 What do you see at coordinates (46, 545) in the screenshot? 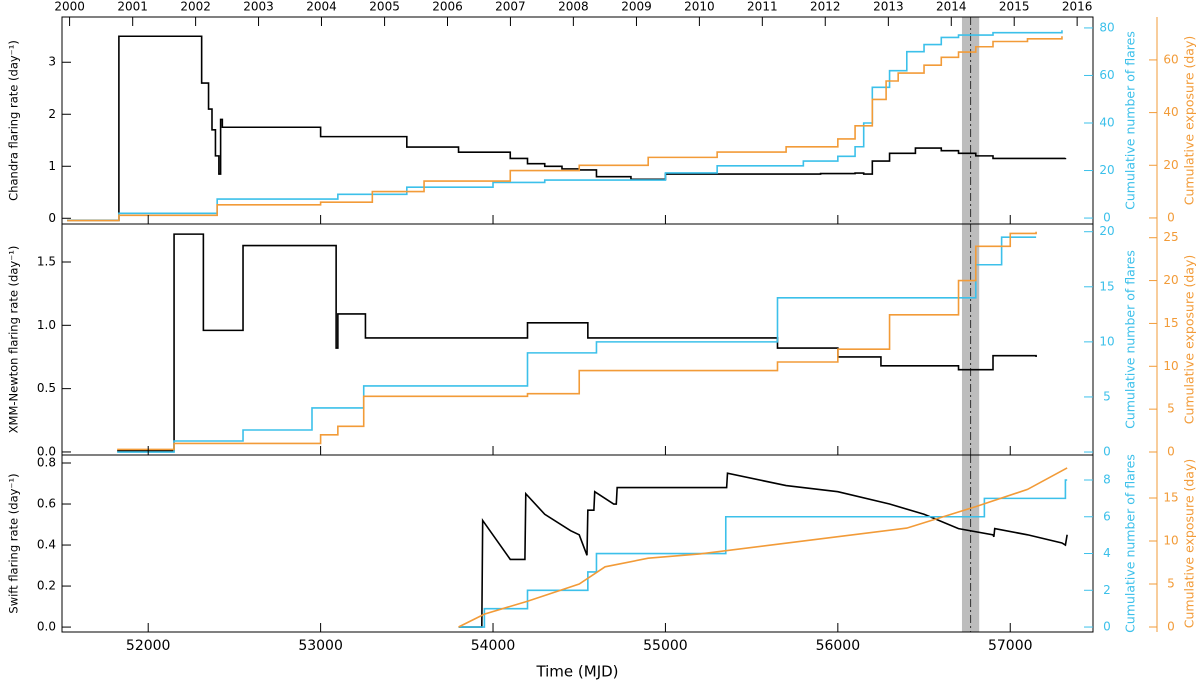
I see `y-tick-label: 0.4` at bounding box center [46, 545].